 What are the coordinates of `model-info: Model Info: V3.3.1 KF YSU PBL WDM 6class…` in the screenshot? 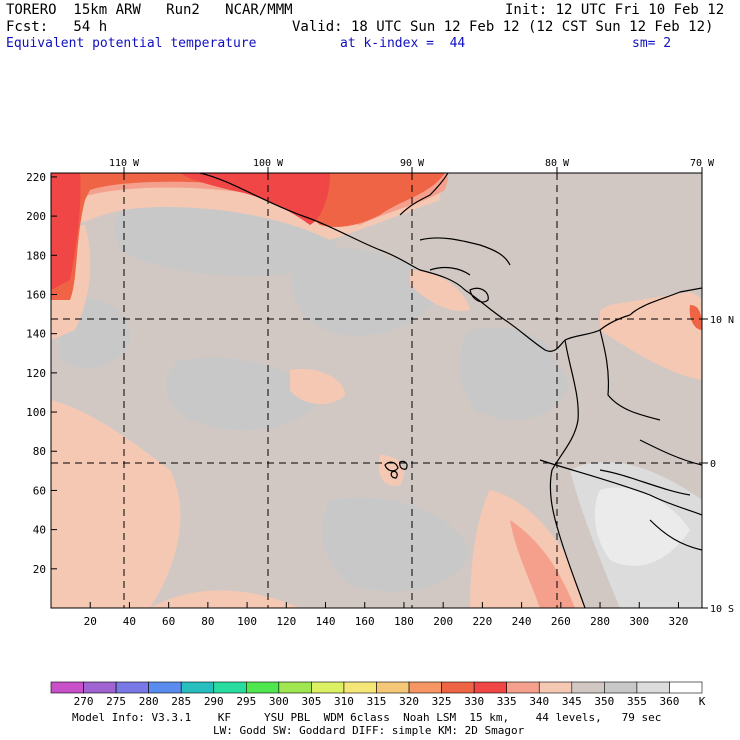 It's located at (367, 717).